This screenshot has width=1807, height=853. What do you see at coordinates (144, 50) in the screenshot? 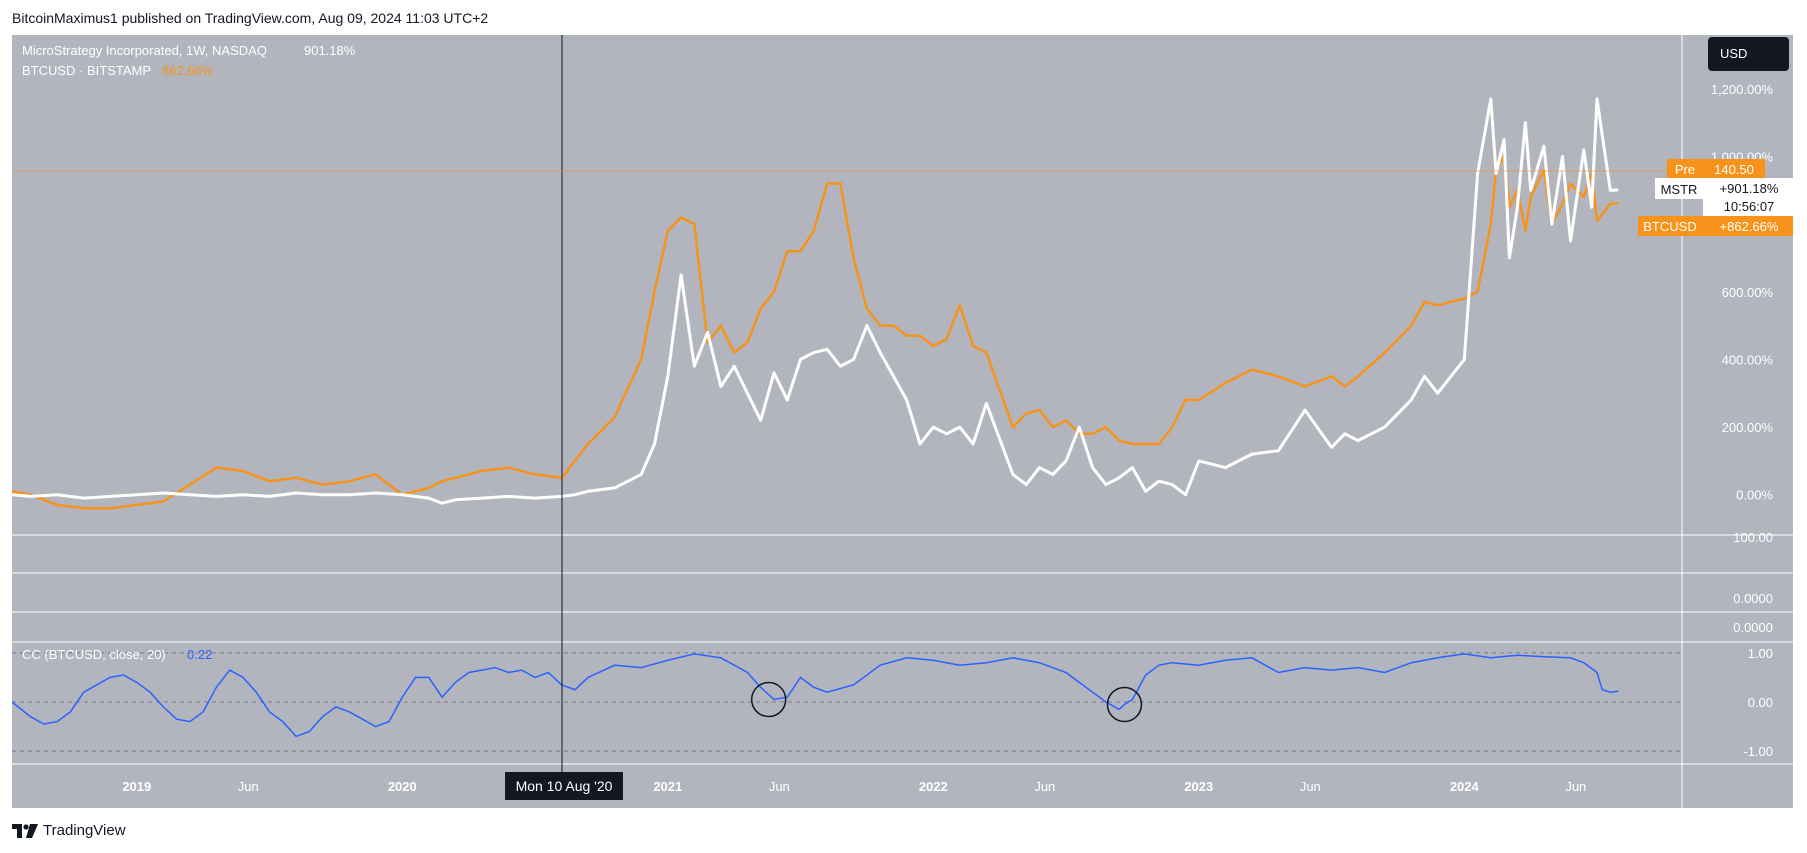
I see `legend-main-name: MicroStrategy Incorporated, 1W, NASDAQ` at bounding box center [144, 50].